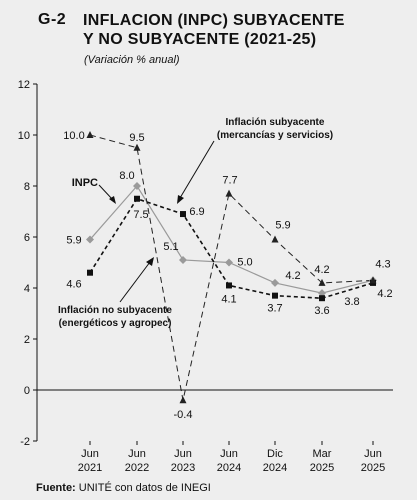  What do you see at coordinates (382, 264) in the screenshot?
I see `data-label: 4.3` at bounding box center [382, 264].